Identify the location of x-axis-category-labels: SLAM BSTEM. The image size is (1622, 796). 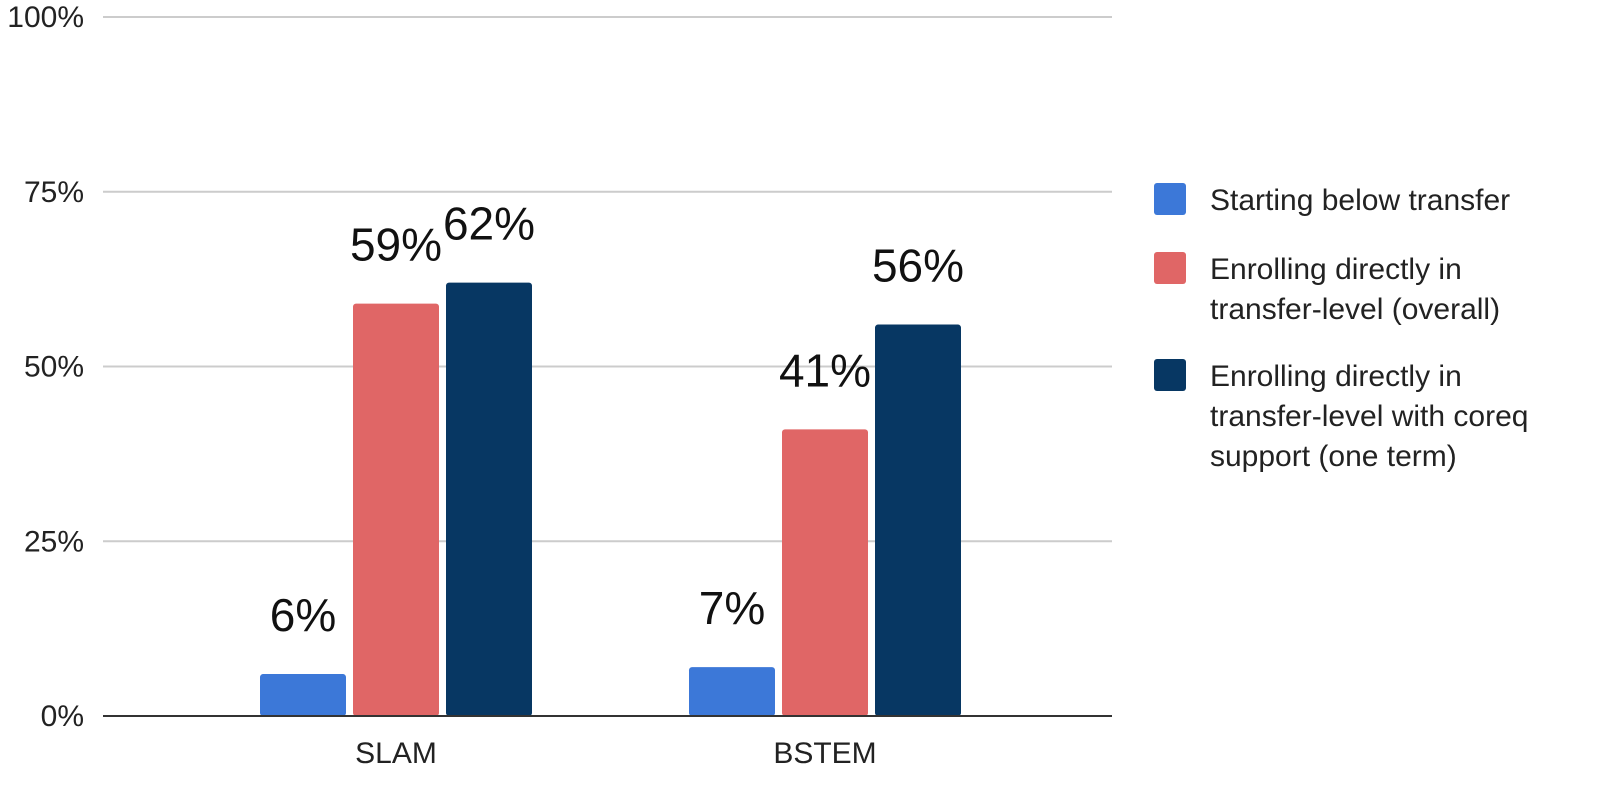
(616, 753).